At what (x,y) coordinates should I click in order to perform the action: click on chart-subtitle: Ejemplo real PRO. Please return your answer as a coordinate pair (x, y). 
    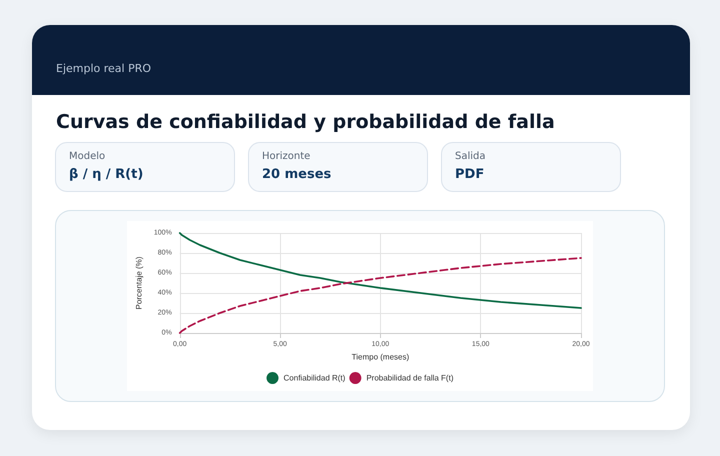
    Looking at the image, I should click on (104, 68).